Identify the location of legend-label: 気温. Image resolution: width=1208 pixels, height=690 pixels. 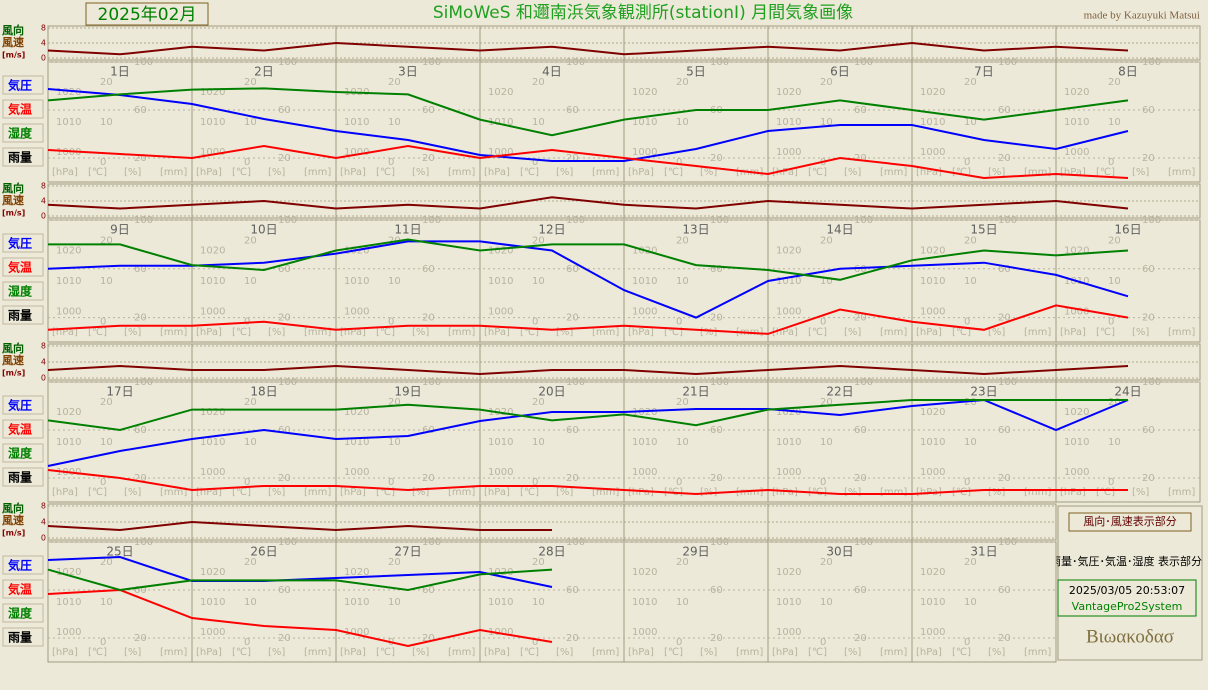
(20, 429).